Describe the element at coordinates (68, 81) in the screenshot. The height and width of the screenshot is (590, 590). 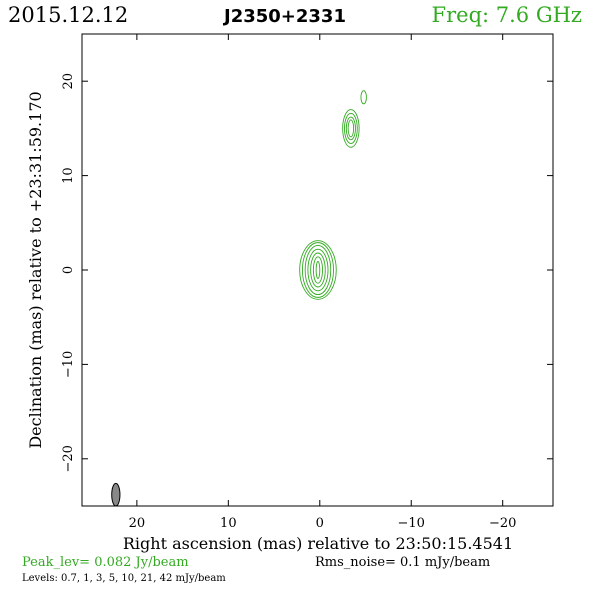
I see `y-tick-label: 20` at that location.